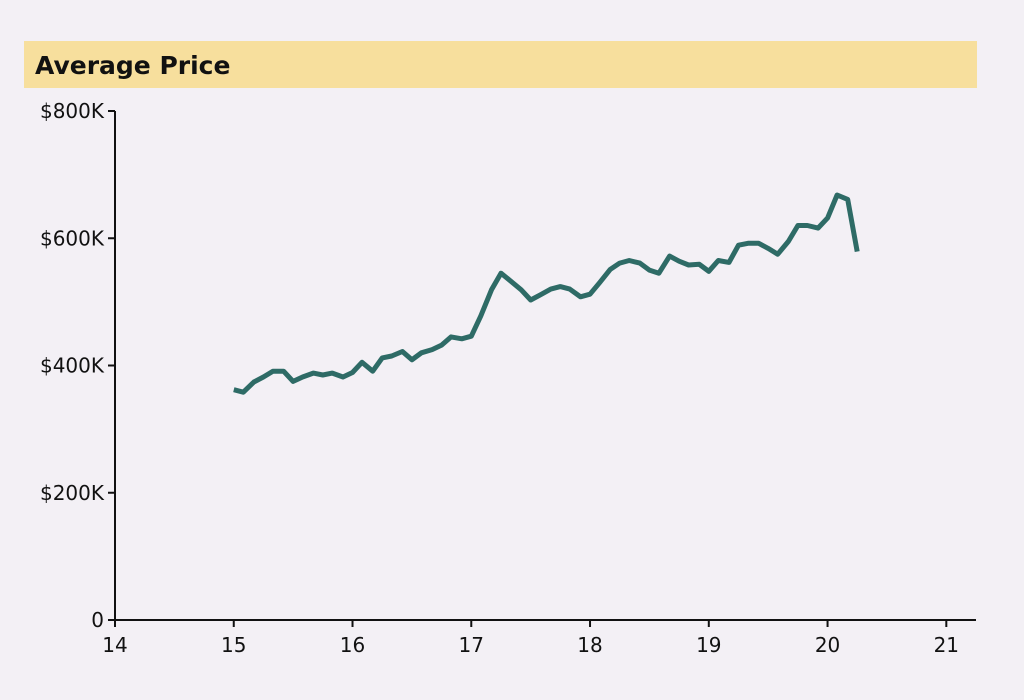 This screenshot has width=1024, height=700. Describe the element at coordinates (589, 645) in the screenshot. I see `x-tick-label: 18` at that location.